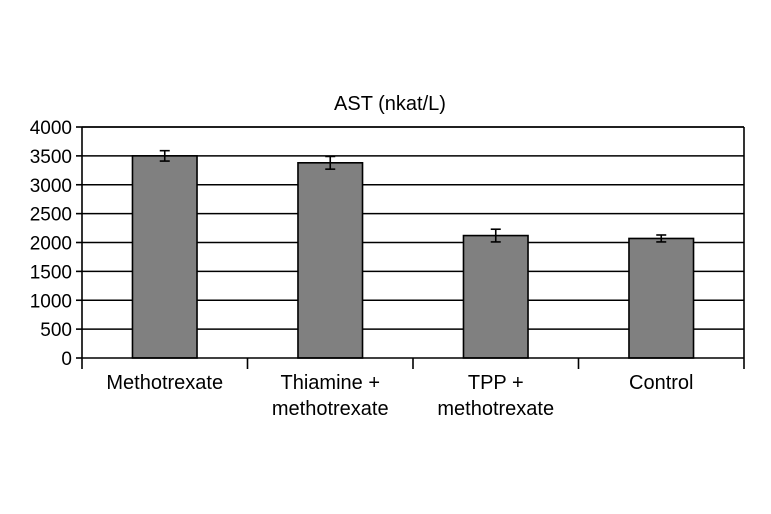  Describe the element at coordinates (51, 272) in the screenshot. I see `y-tick-label: 1500` at that location.